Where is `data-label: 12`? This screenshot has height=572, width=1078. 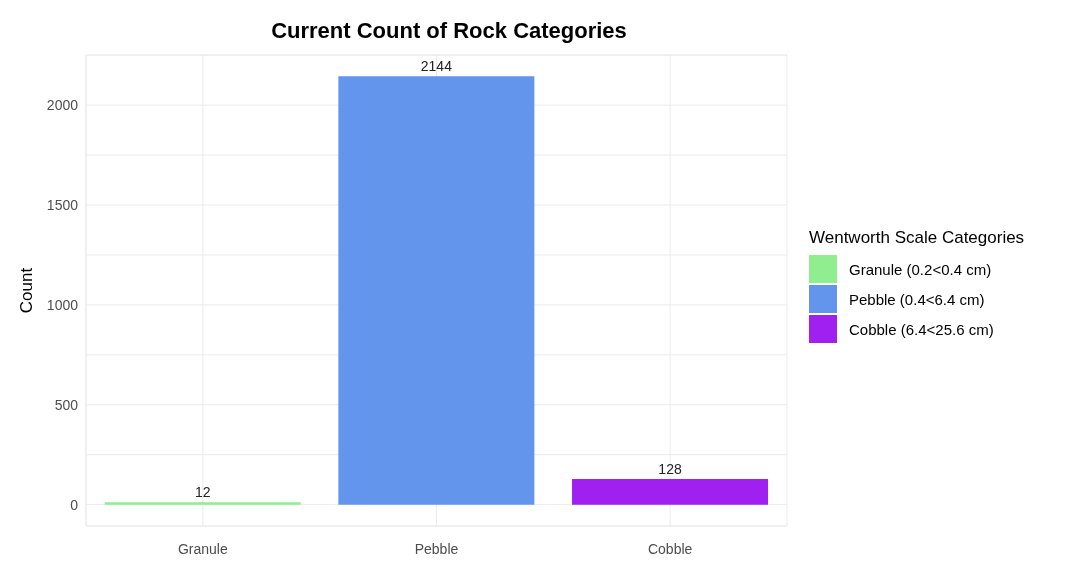
data-label: 12 is located at coordinates (202, 492).